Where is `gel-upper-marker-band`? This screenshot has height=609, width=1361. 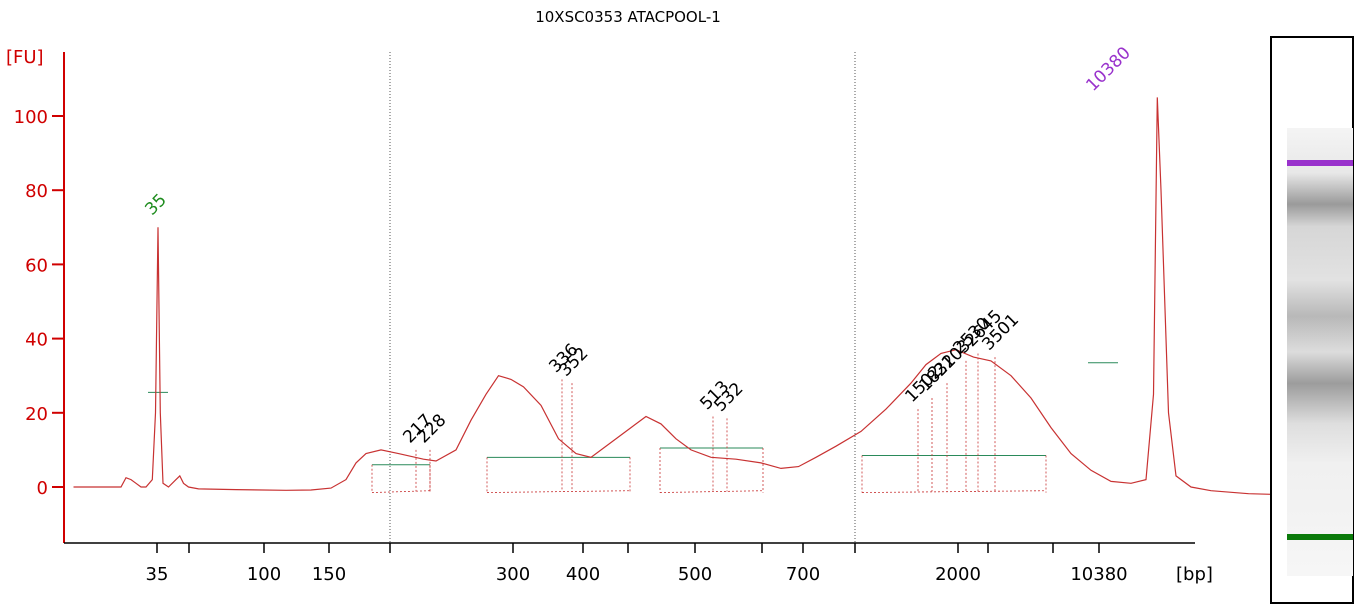
gel-upper-marker-band is located at coordinates (1320, 163).